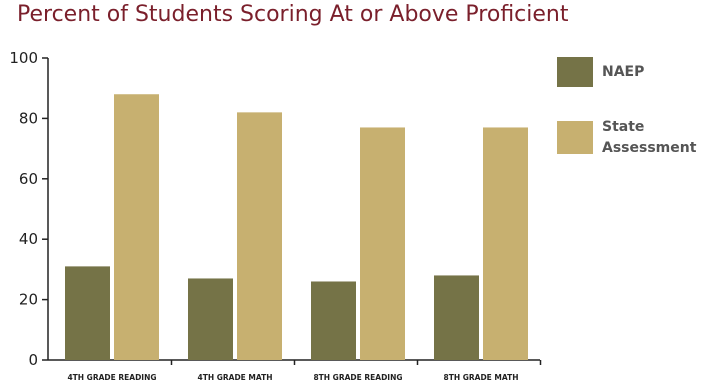 The height and width of the screenshot is (385, 721). Describe the element at coordinates (28, 118) in the screenshot. I see `y-tick-label: 80` at that location.